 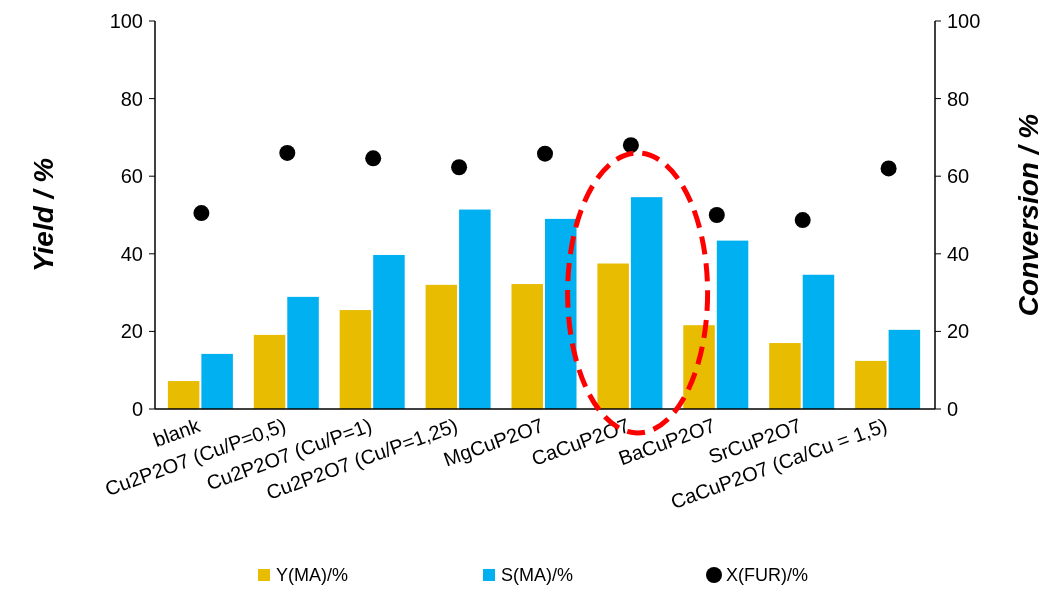 What do you see at coordinates (537, 575) in the screenshot?
I see `legend-label: S(MA)/%` at bounding box center [537, 575].